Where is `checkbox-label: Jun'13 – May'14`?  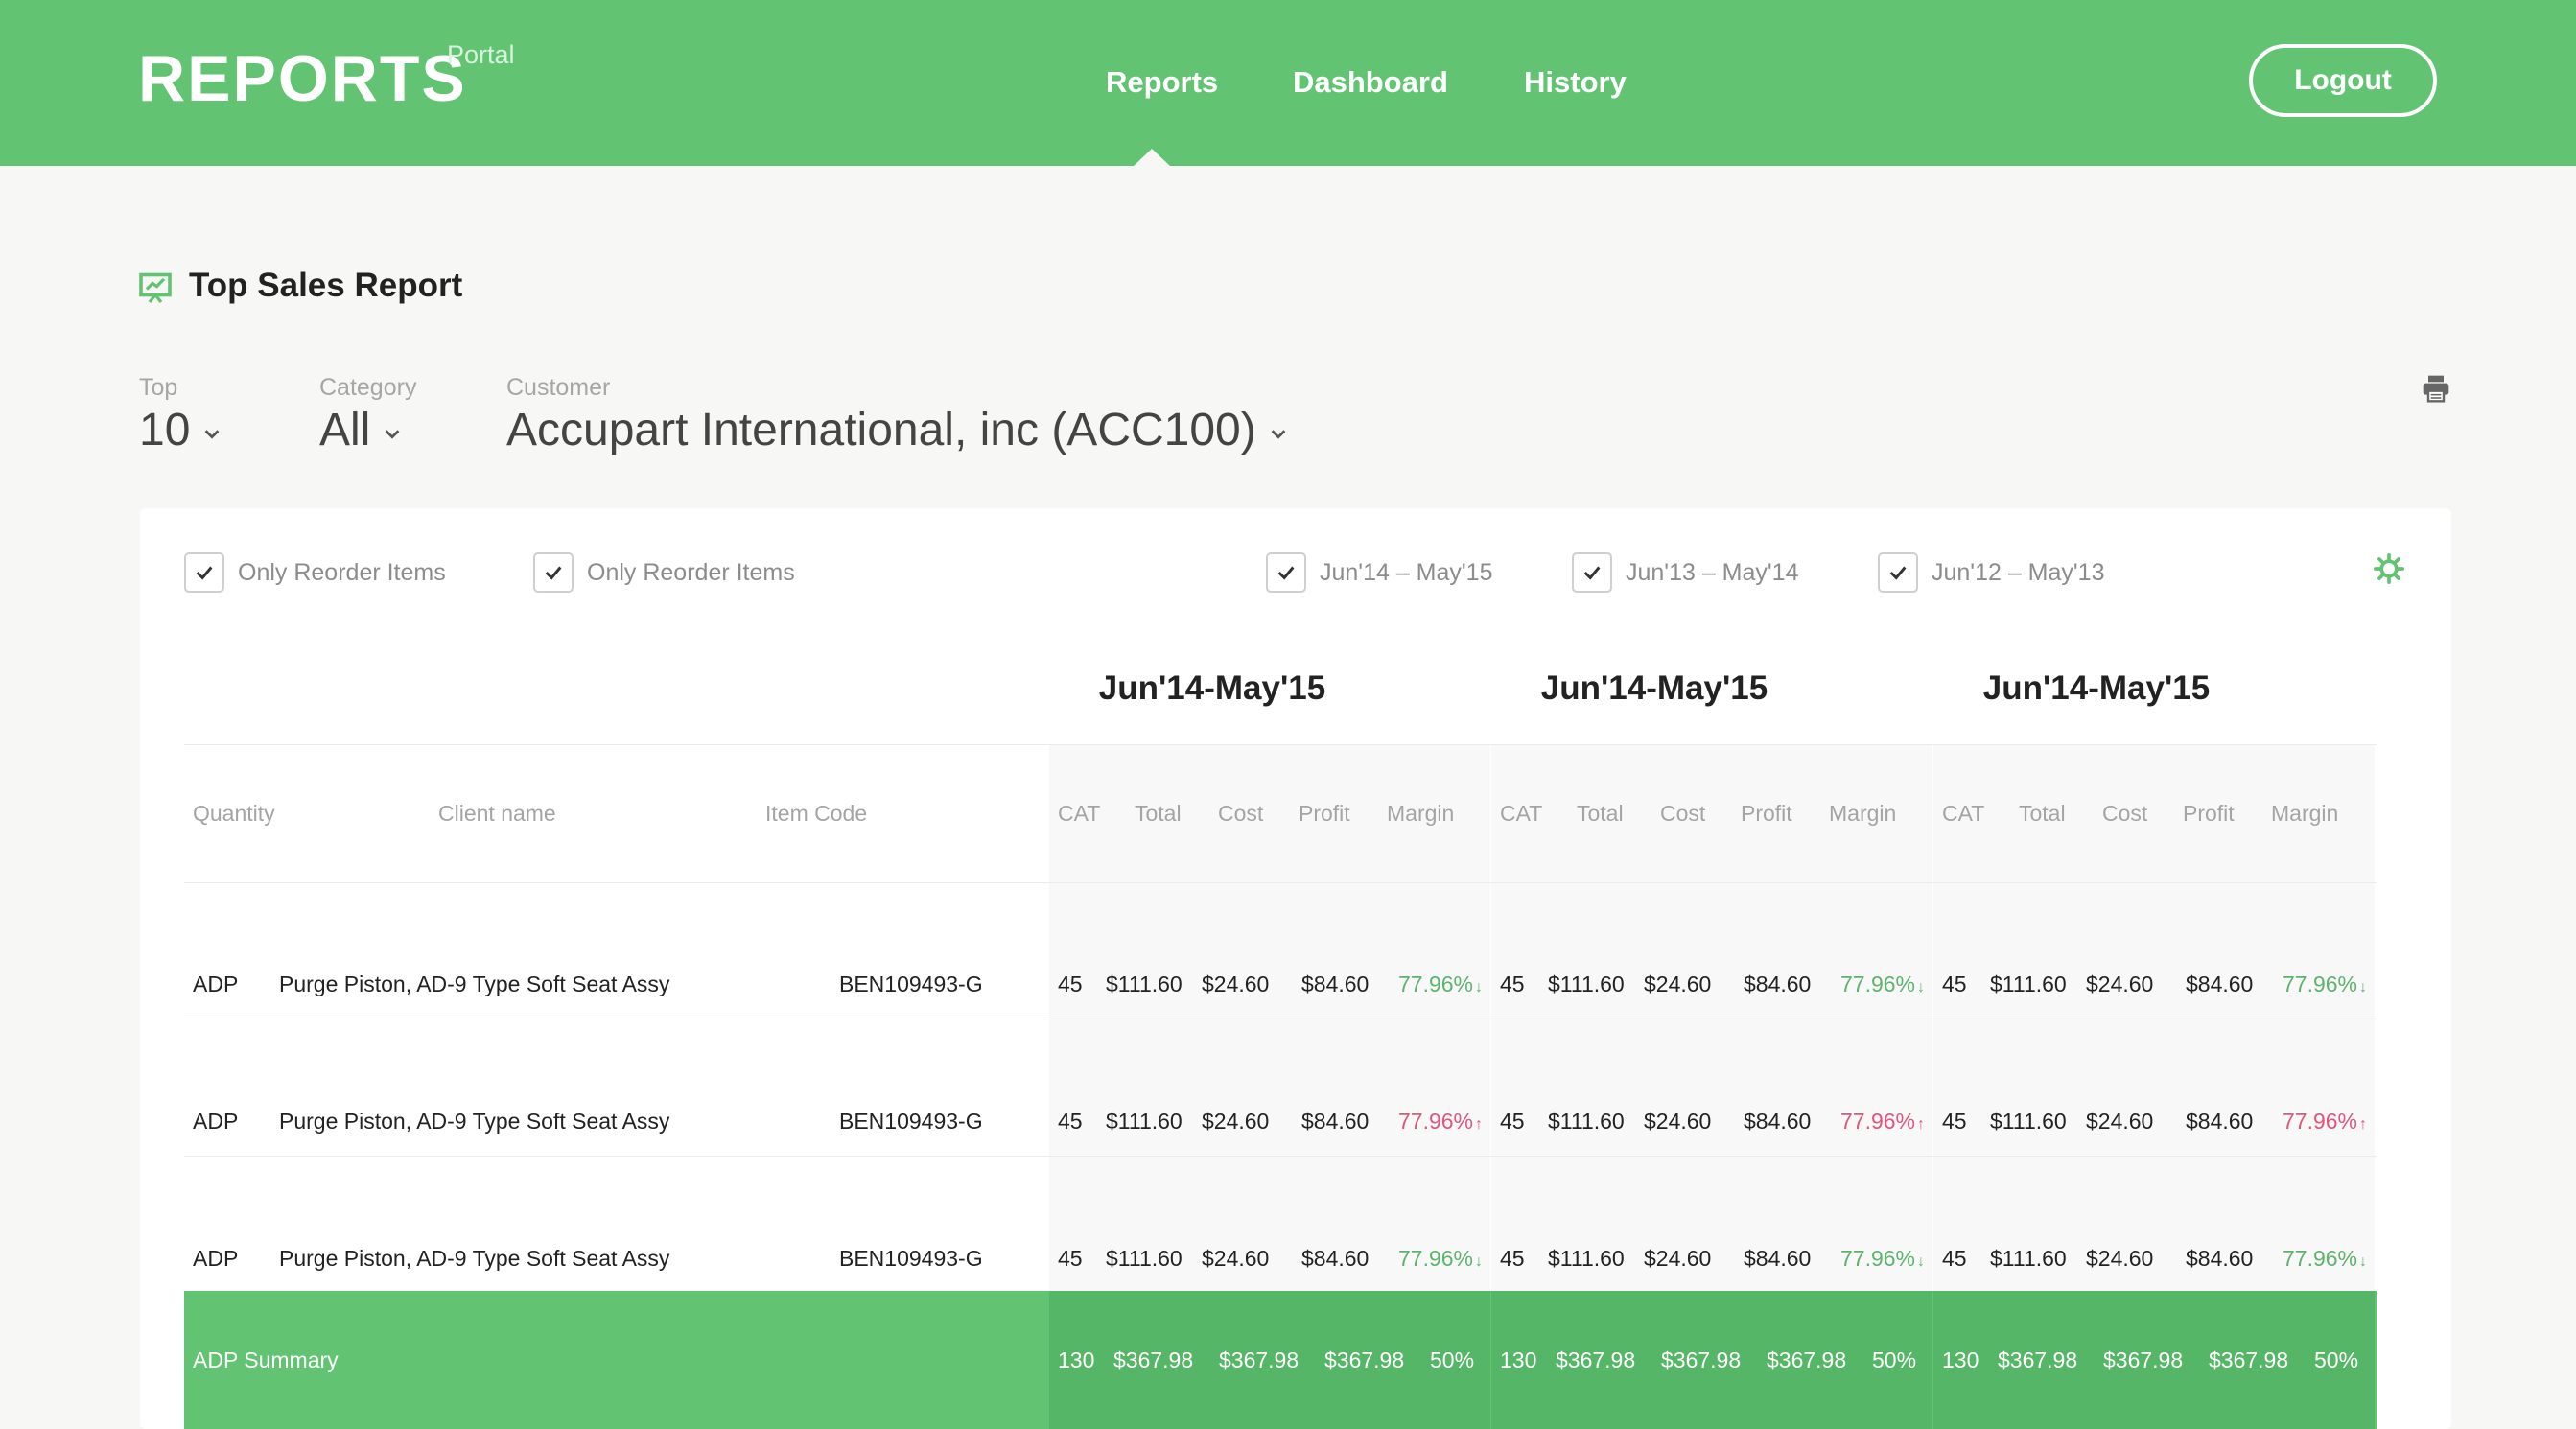 checkbox-label: Jun'13 – May'14 is located at coordinates (1712, 572).